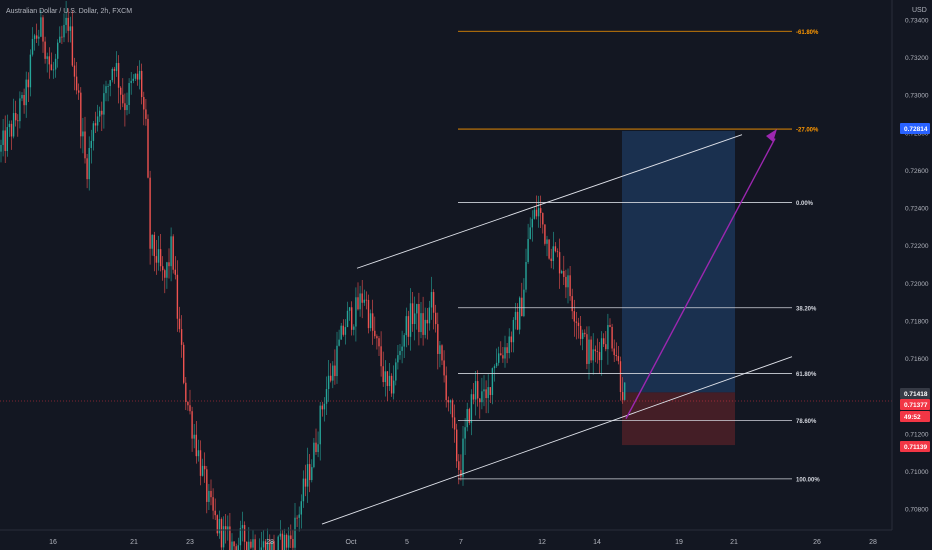 The width and height of the screenshot is (932, 550). I want to click on price-tag-countdown-bg, so click(915, 416).